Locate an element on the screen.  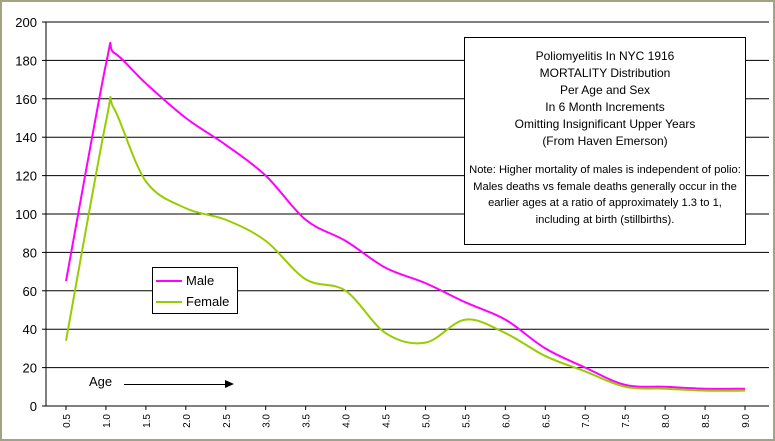
annotation-title-line-3: Per Age and Sex is located at coordinates (605, 90).